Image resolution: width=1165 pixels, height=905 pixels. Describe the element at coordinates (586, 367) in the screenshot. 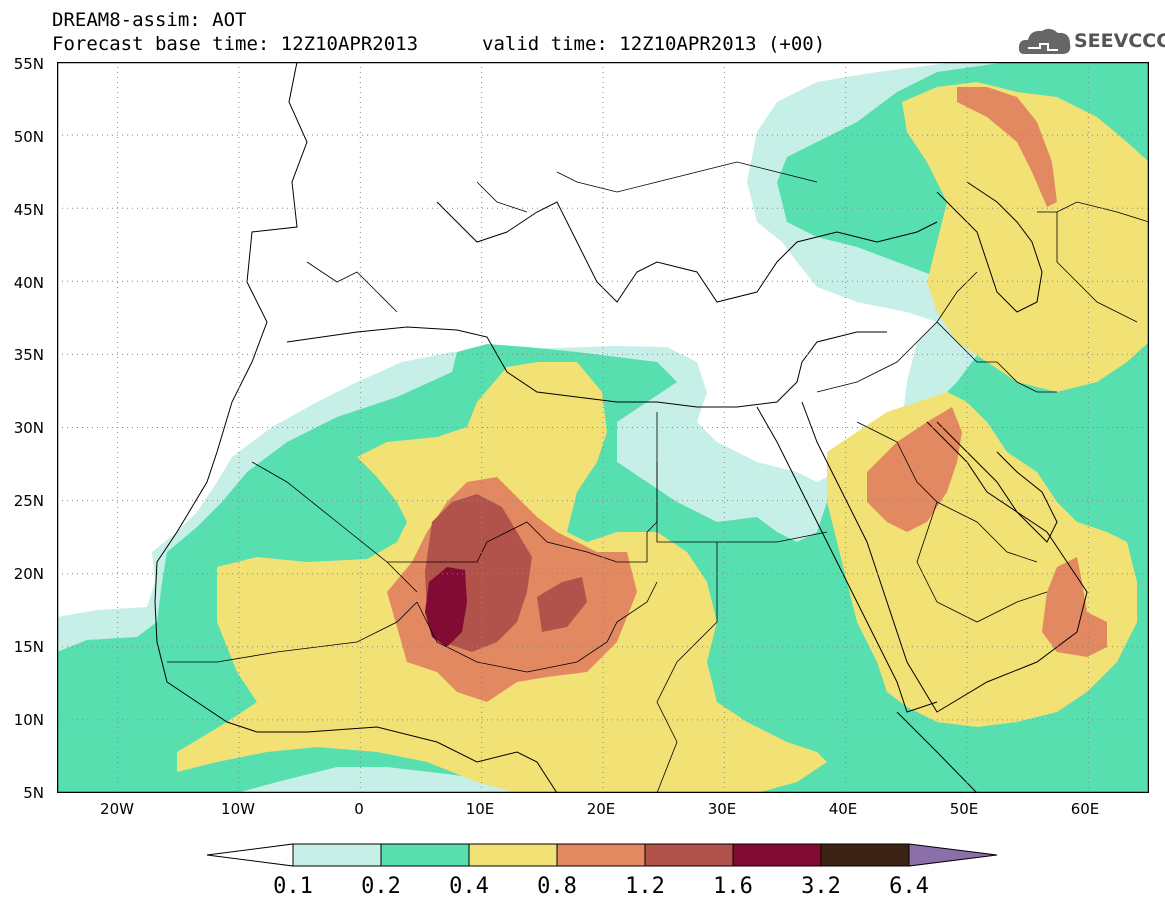

I see `coastline-mediterranean` at that location.